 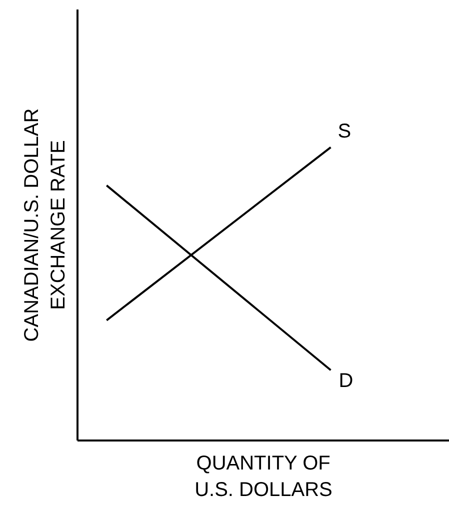 I want to click on y-axis-title: CANADIAN/U.S. DOLLAR EXCHANGE RATE, so click(x=45, y=225).